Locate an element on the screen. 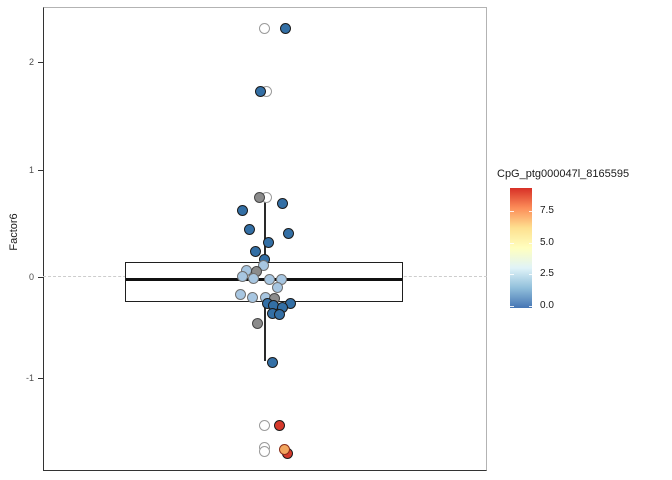 The image size is (672, 480). whisker-upper is located at coordinates (265, 230).